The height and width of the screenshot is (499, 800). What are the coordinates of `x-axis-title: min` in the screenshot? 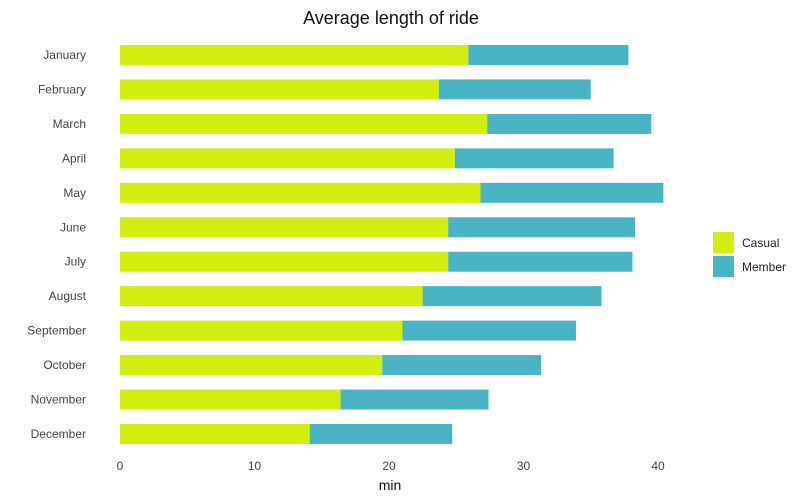 It's located at (390, 485).